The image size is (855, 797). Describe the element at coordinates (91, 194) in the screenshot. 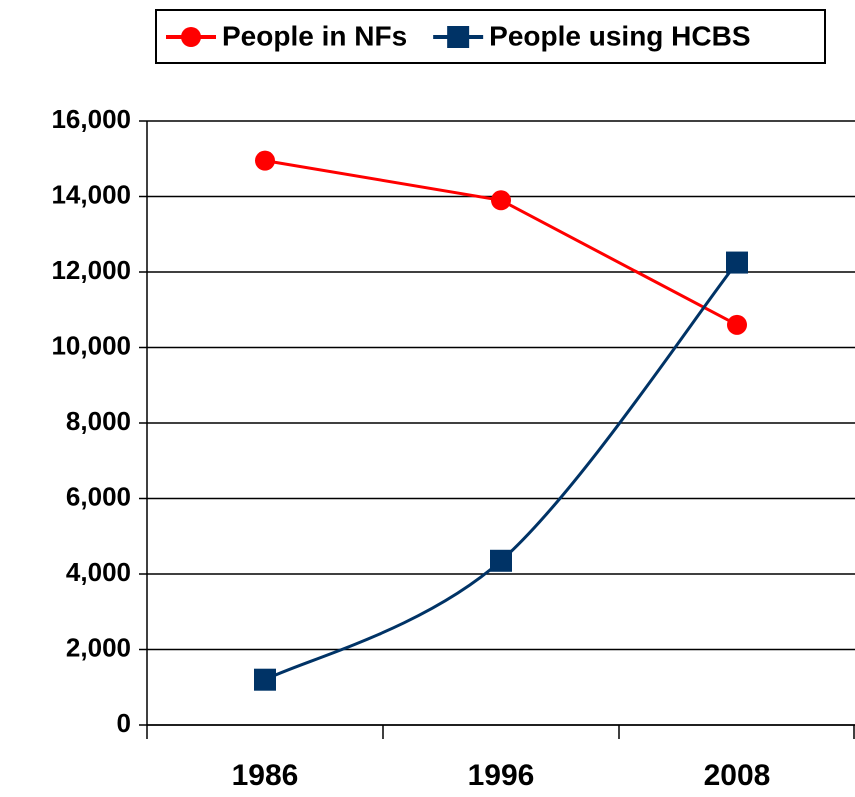

I see `y-tick-label: 14,000` at that location.